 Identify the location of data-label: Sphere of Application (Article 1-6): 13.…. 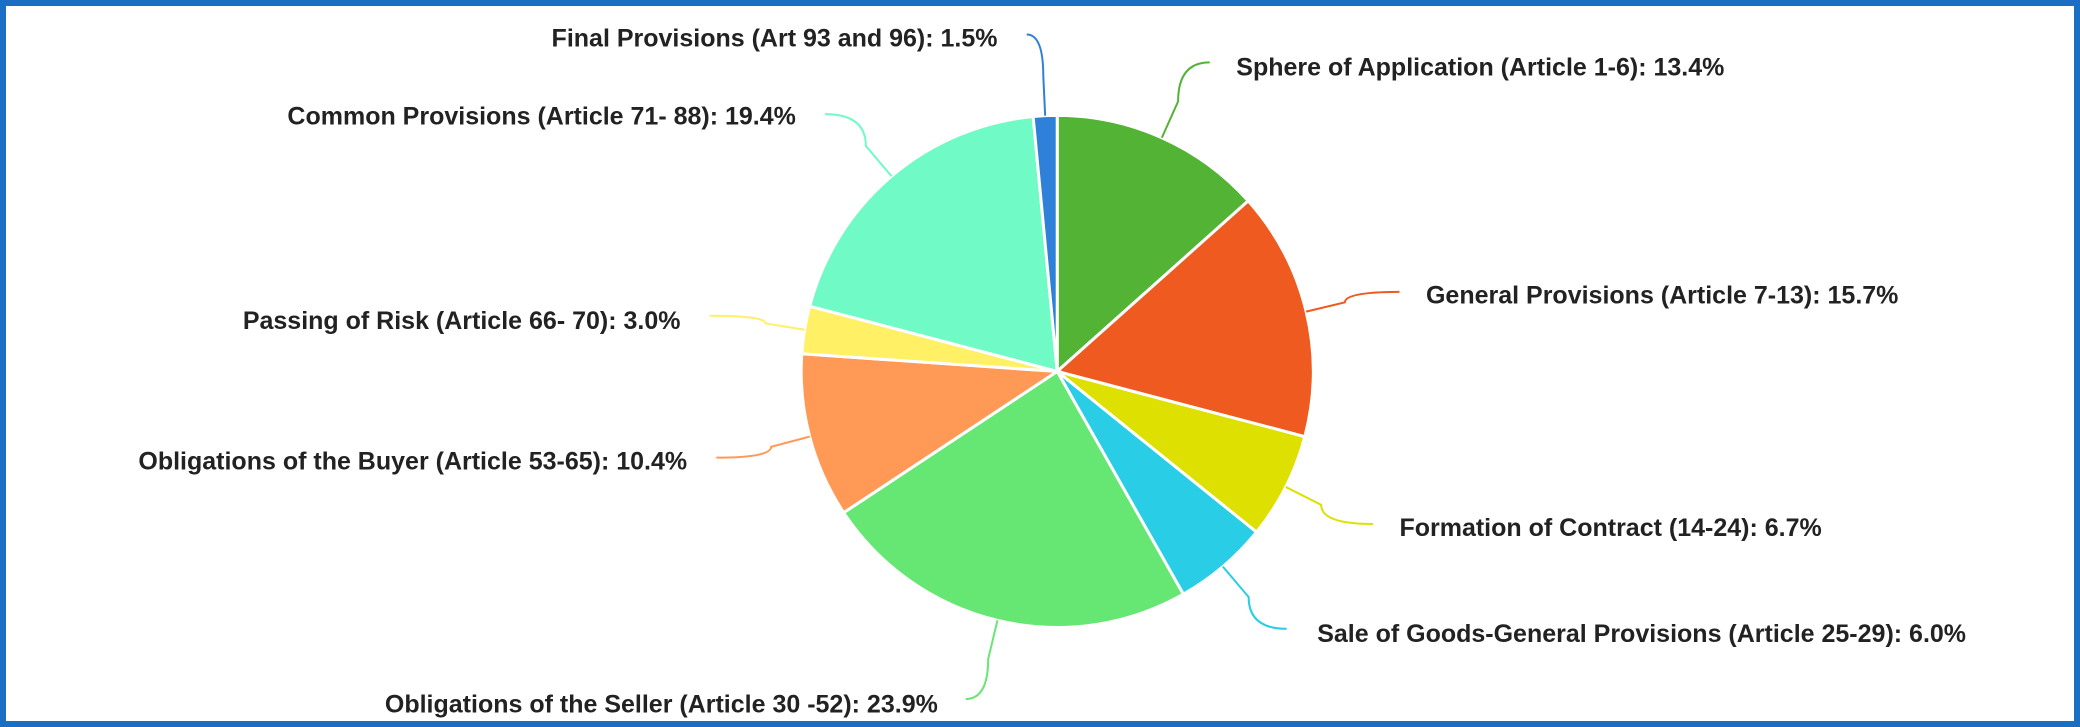
(1480, 68).